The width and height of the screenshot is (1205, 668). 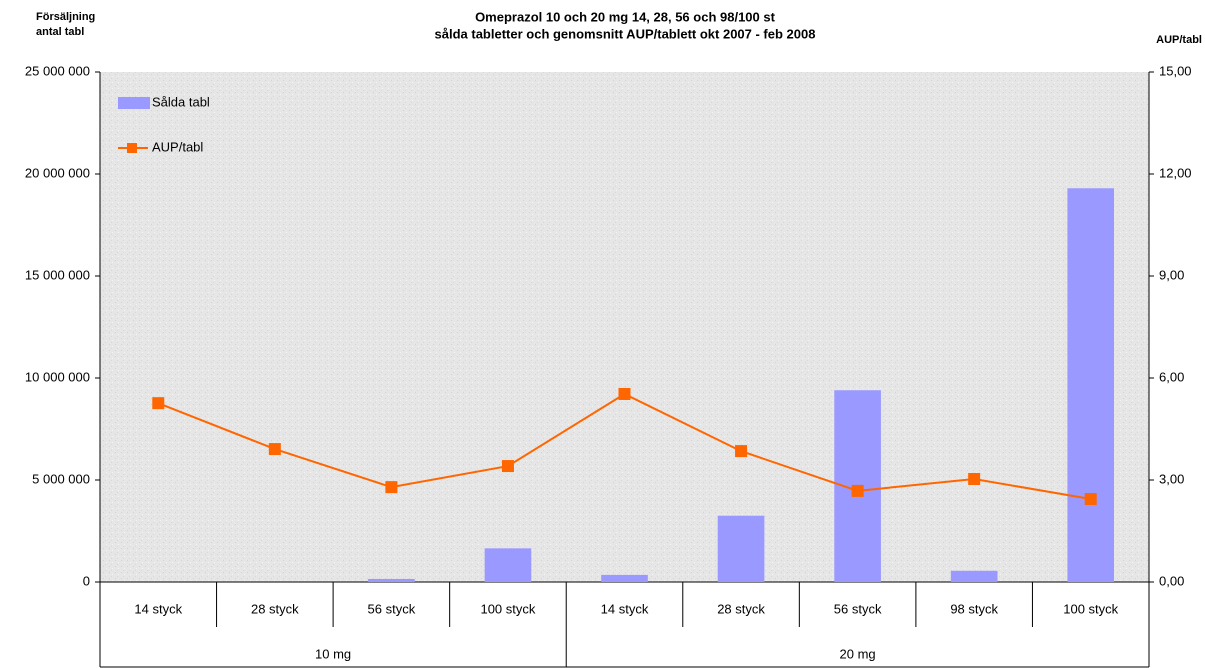 I want to click on y-tick-label: 10 000 000, so click(x=57, y=376).